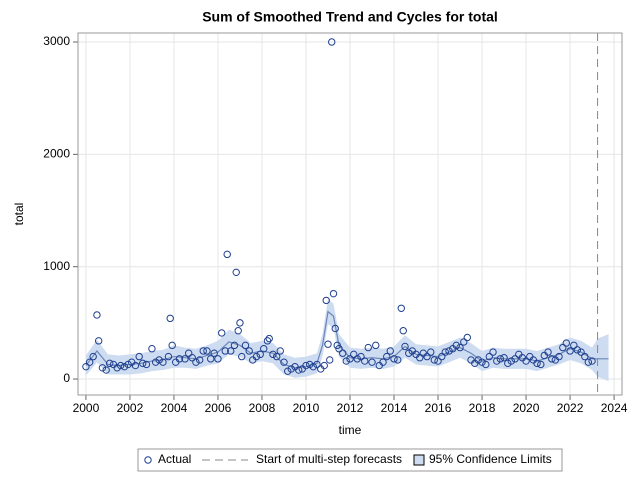  What do you see at coordinates (56, 266) in the screenshot?
I see `y-tick-label: 1000` at bounding box center [56, 266].